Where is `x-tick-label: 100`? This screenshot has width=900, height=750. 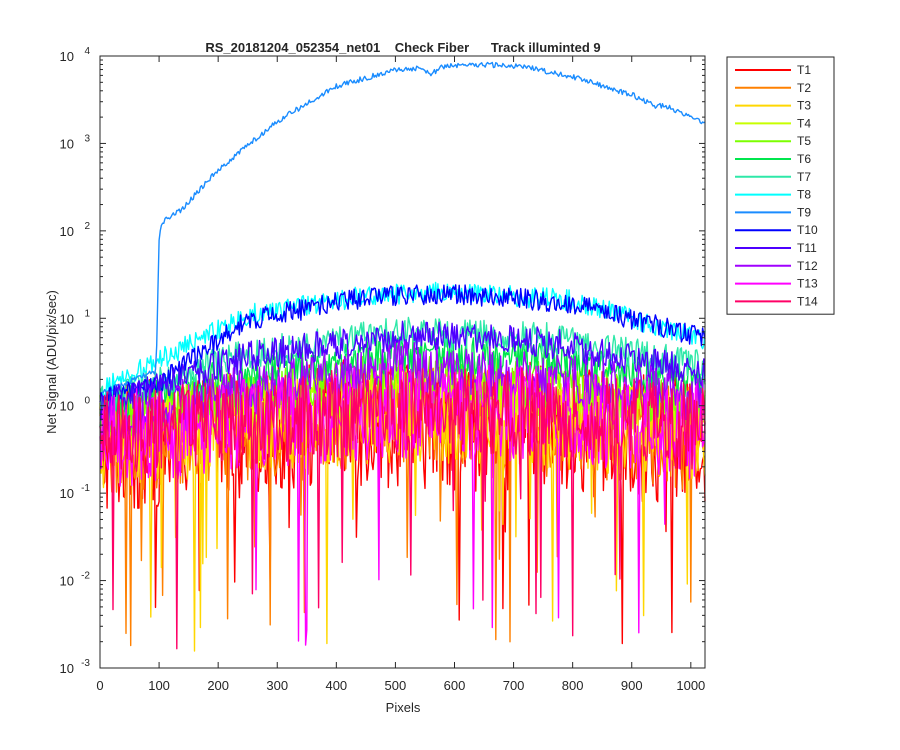 x-tick-label: 100 is located at coordinates (159, 685).